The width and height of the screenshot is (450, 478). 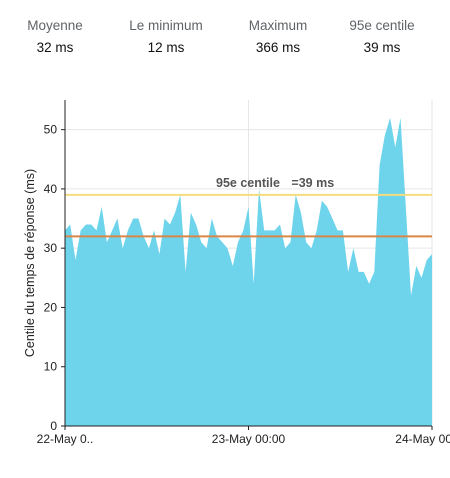 I want to click on stat-value: 32 ms, so click(x=55, y=47).